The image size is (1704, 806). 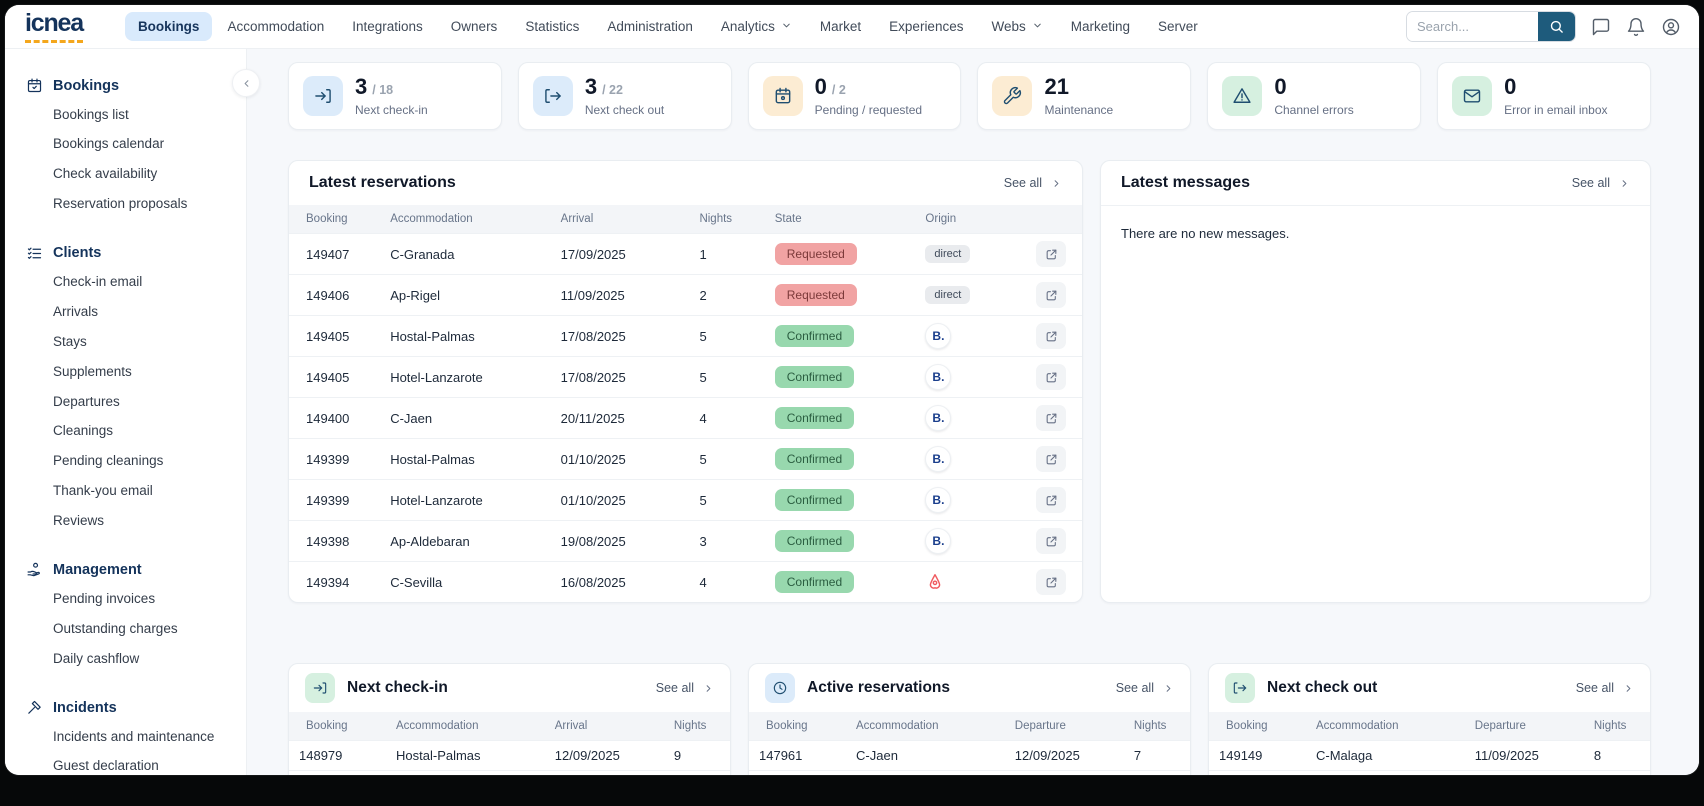 What do you see at coordinates (335, 418) in the screenshot?
I see `cell-booking: 149400` at bounding box center [335, 418].